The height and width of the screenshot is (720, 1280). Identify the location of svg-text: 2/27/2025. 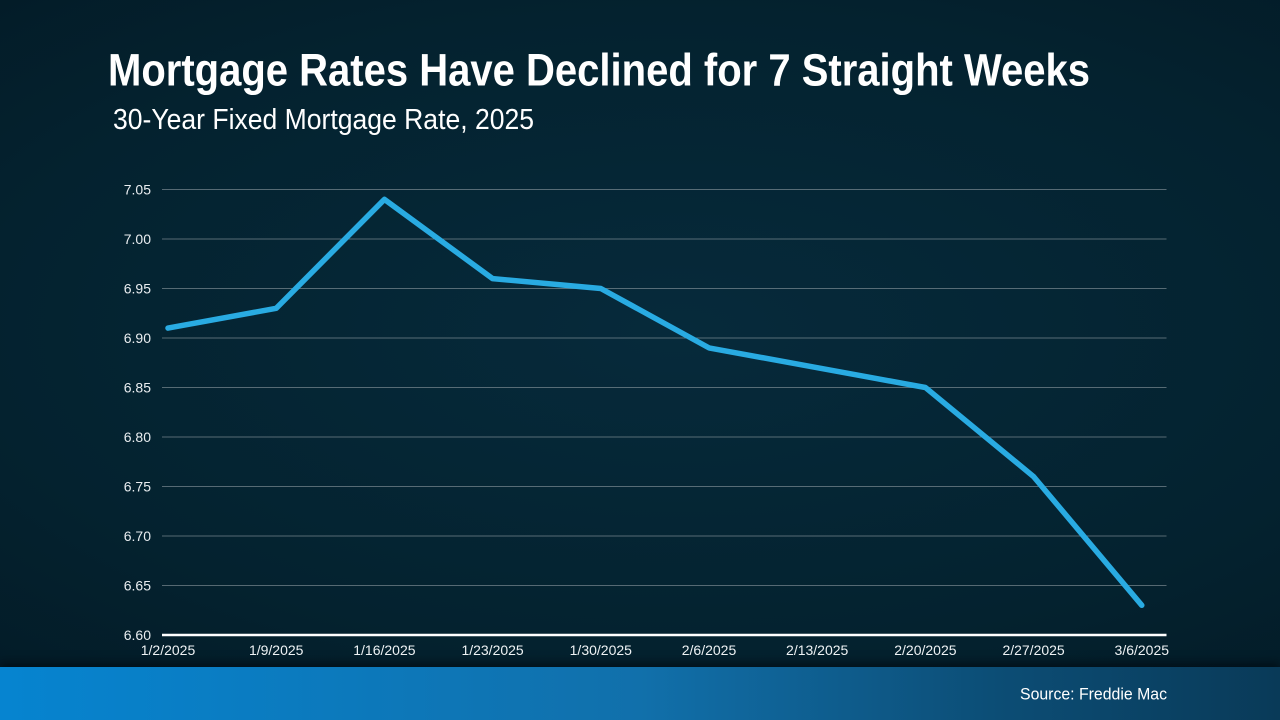
(1033, 650).